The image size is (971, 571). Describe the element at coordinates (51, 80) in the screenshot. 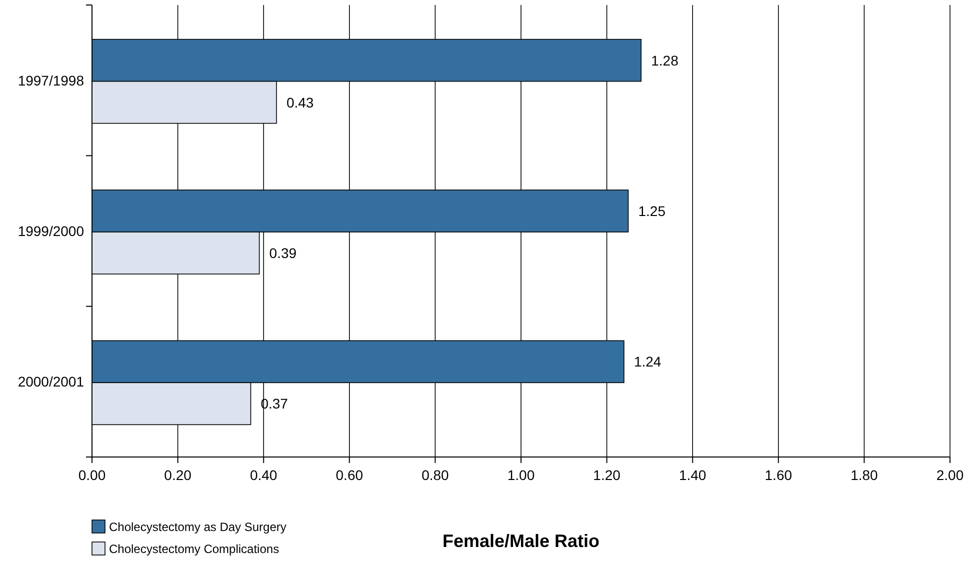

I see `y-tick-label: 1997/1998` at that location.